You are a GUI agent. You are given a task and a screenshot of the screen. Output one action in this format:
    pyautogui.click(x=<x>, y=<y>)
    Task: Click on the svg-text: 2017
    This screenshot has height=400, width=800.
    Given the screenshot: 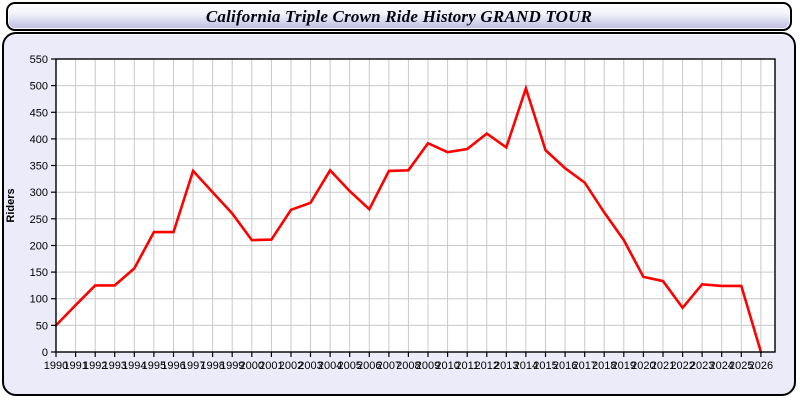 What is the action you would take?
    pyautogui.click(x=584, y=366)
    